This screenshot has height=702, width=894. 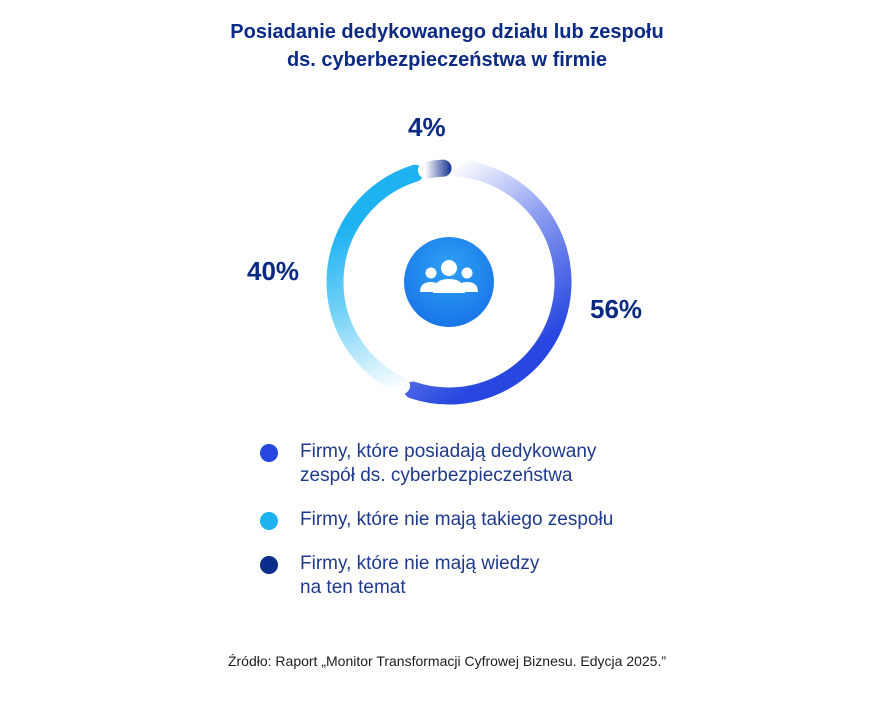 I want to click on legend-item-no-team: Firmy, które nie mają takiego zespołu, so click(x=468, y=520).